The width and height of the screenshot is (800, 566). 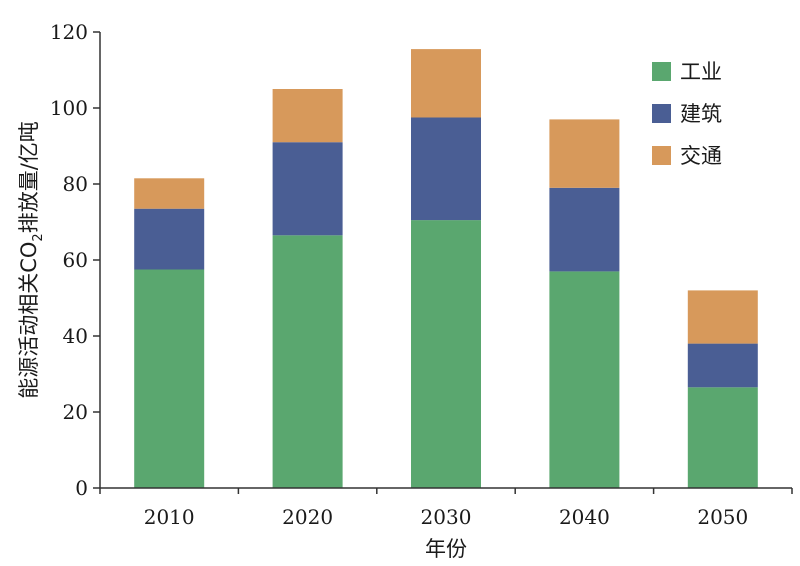 I want to click on y-tick-label: 20, so click(x=75, y=412).